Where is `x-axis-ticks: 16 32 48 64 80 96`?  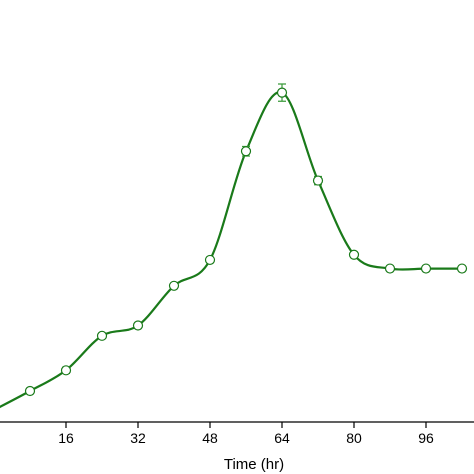 x-axis-ticks: 16 32 48 64 80 96 is located at coordinates (246, 434).